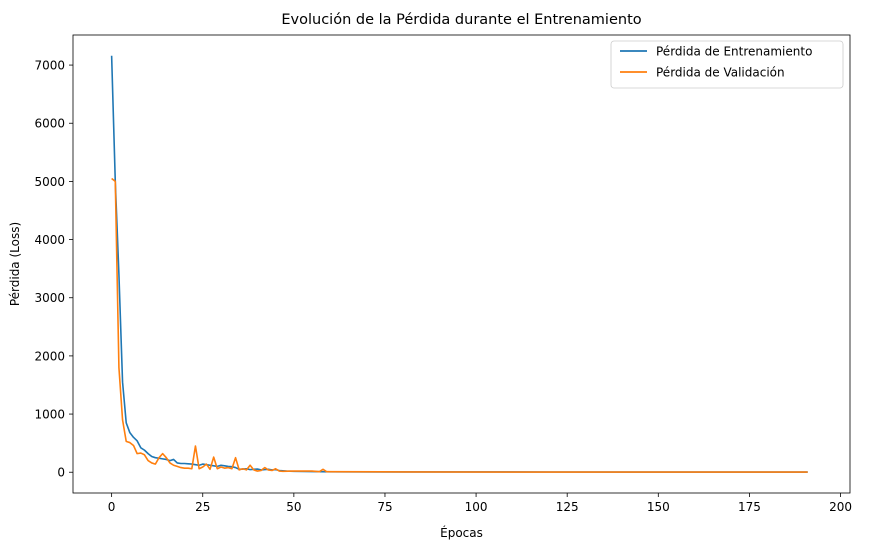 This screenshot has height=549, width=870. Describe the element at coordinates (734, 52) in the screenshot. I see `legend-label-training: Pérdida de Entrenamiento` at that location.